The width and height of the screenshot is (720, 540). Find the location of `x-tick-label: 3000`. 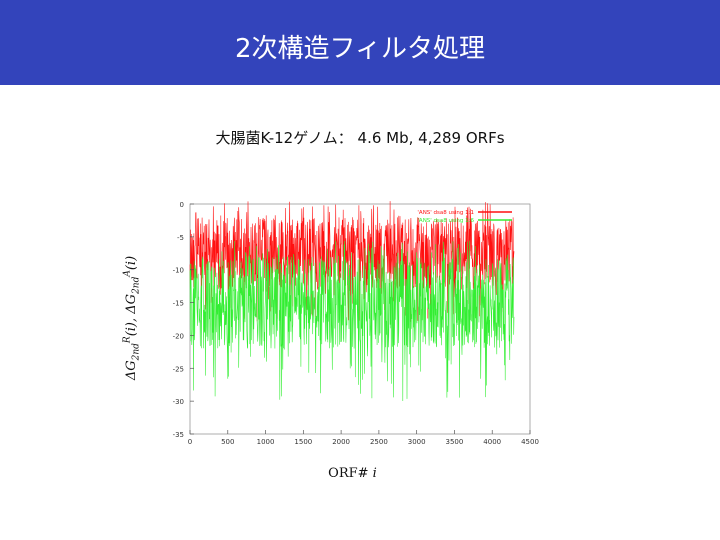

x-tick-label: 3000 is located at coordinates (417, 442).